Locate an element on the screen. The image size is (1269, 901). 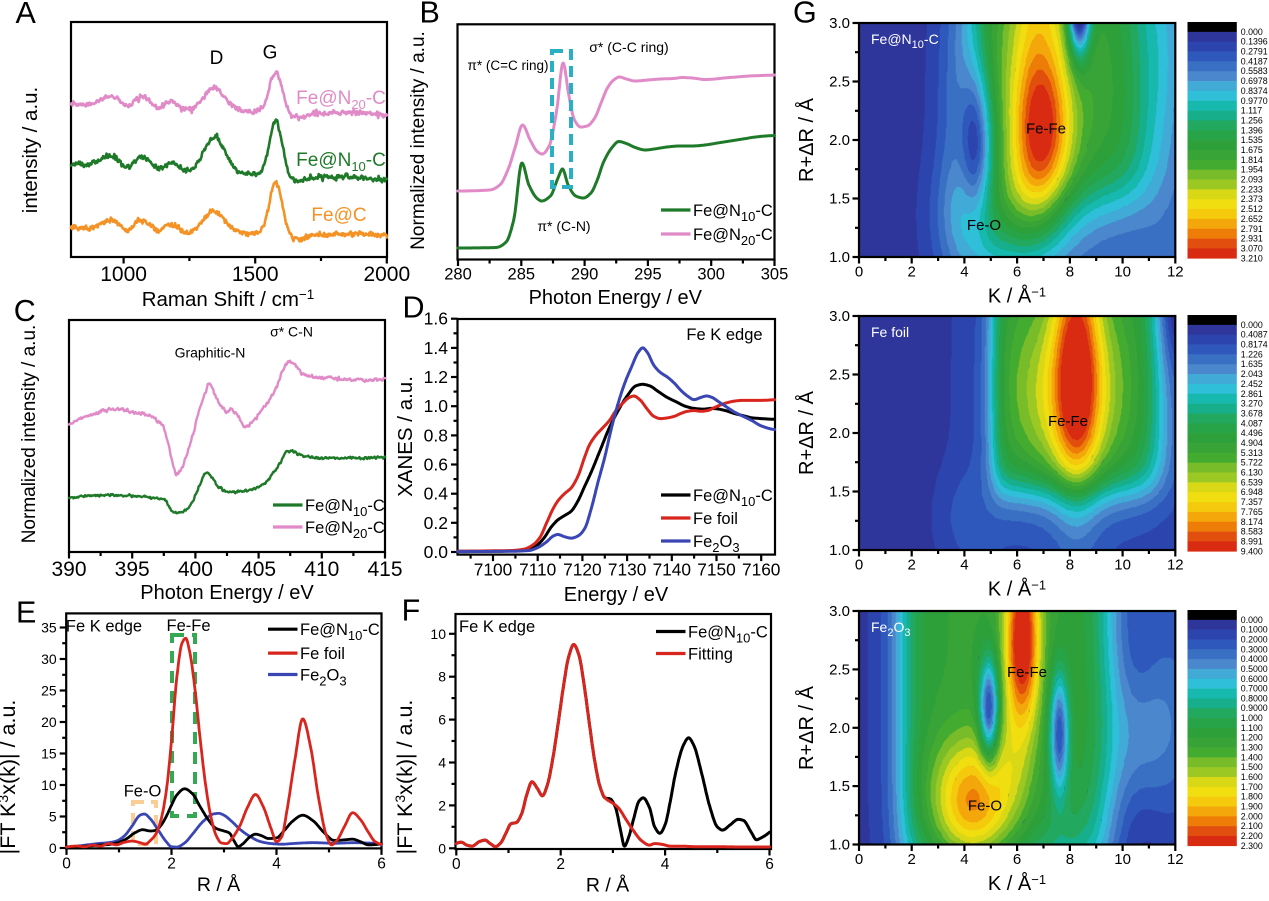
svg-text: Fe foil is located at coordinates (715, 519).